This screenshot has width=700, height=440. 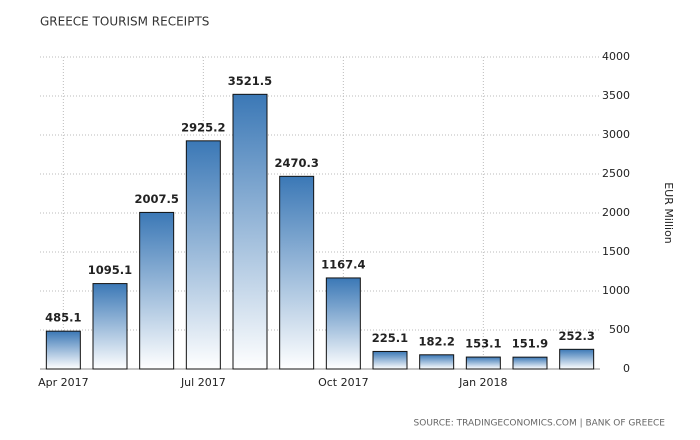 What do you see at coordinates (124, 22) in the screenshot?
I see `chart-title: GREECE TOURISM RECEIPTS` at bounding box center [124, 22].